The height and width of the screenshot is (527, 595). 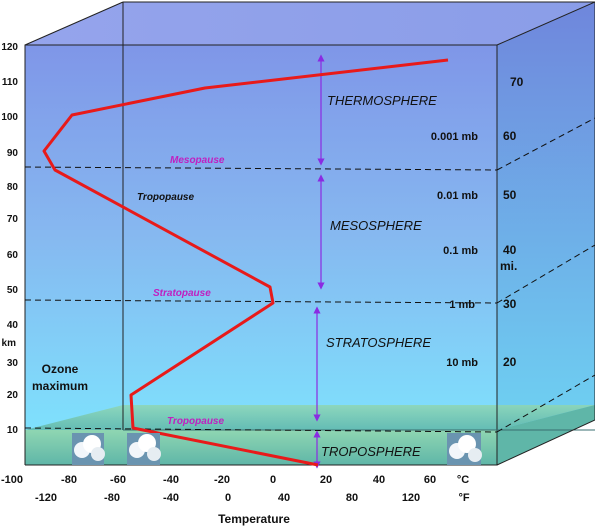 What do you see at coordinates (13, 325) in the screenshot?
I see `left-tick: 40` at bounding box center [13, 325].